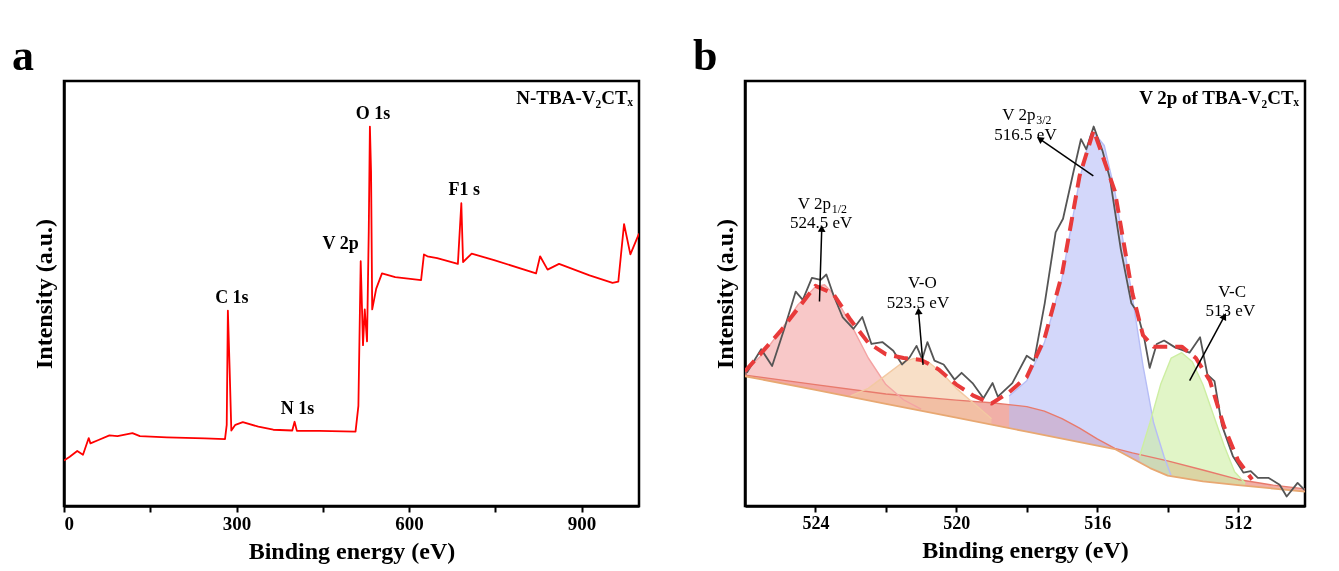  I want to click on annotation: C 1s, so click(232, 296).